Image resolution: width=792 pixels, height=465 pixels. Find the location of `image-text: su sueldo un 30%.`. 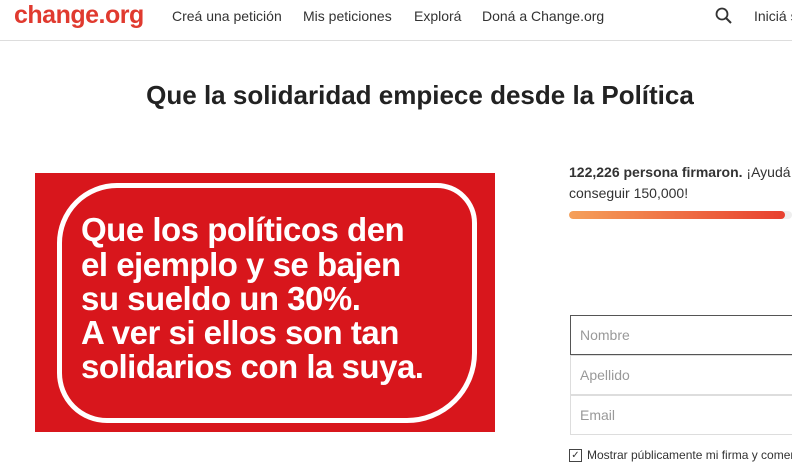

image-text: su sueldo un 30%. is located at coordinates (221, 298).